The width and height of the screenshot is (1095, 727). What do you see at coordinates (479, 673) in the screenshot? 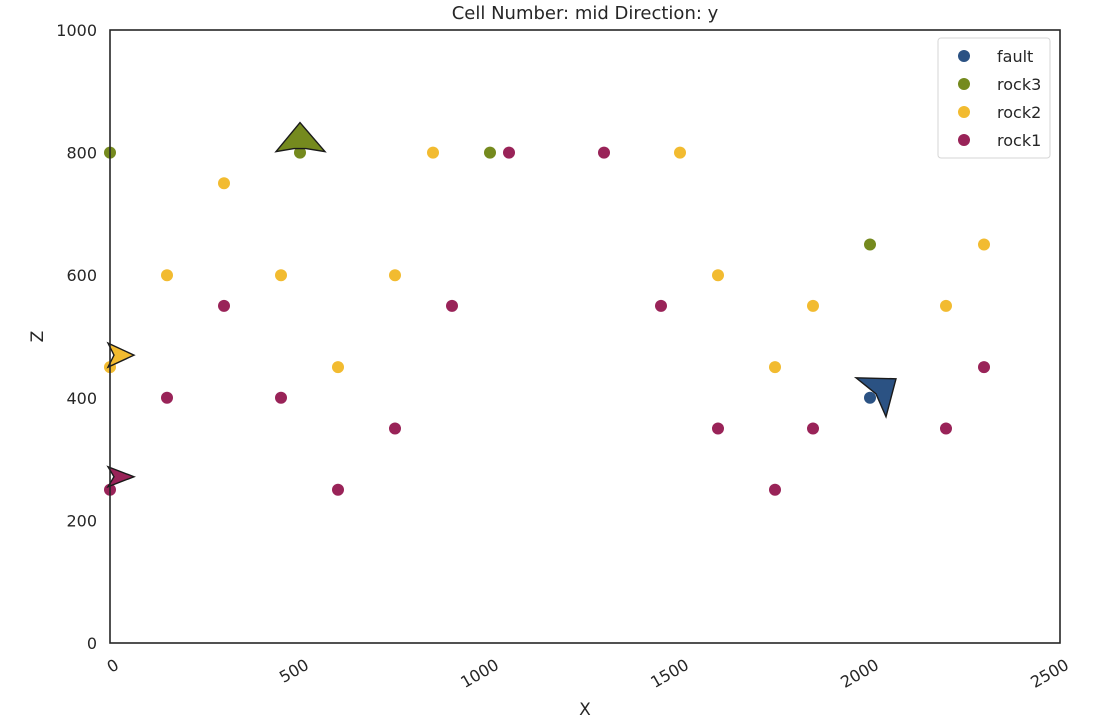
I see `x-tick-label: 1000` at bounding box center [479, 673].